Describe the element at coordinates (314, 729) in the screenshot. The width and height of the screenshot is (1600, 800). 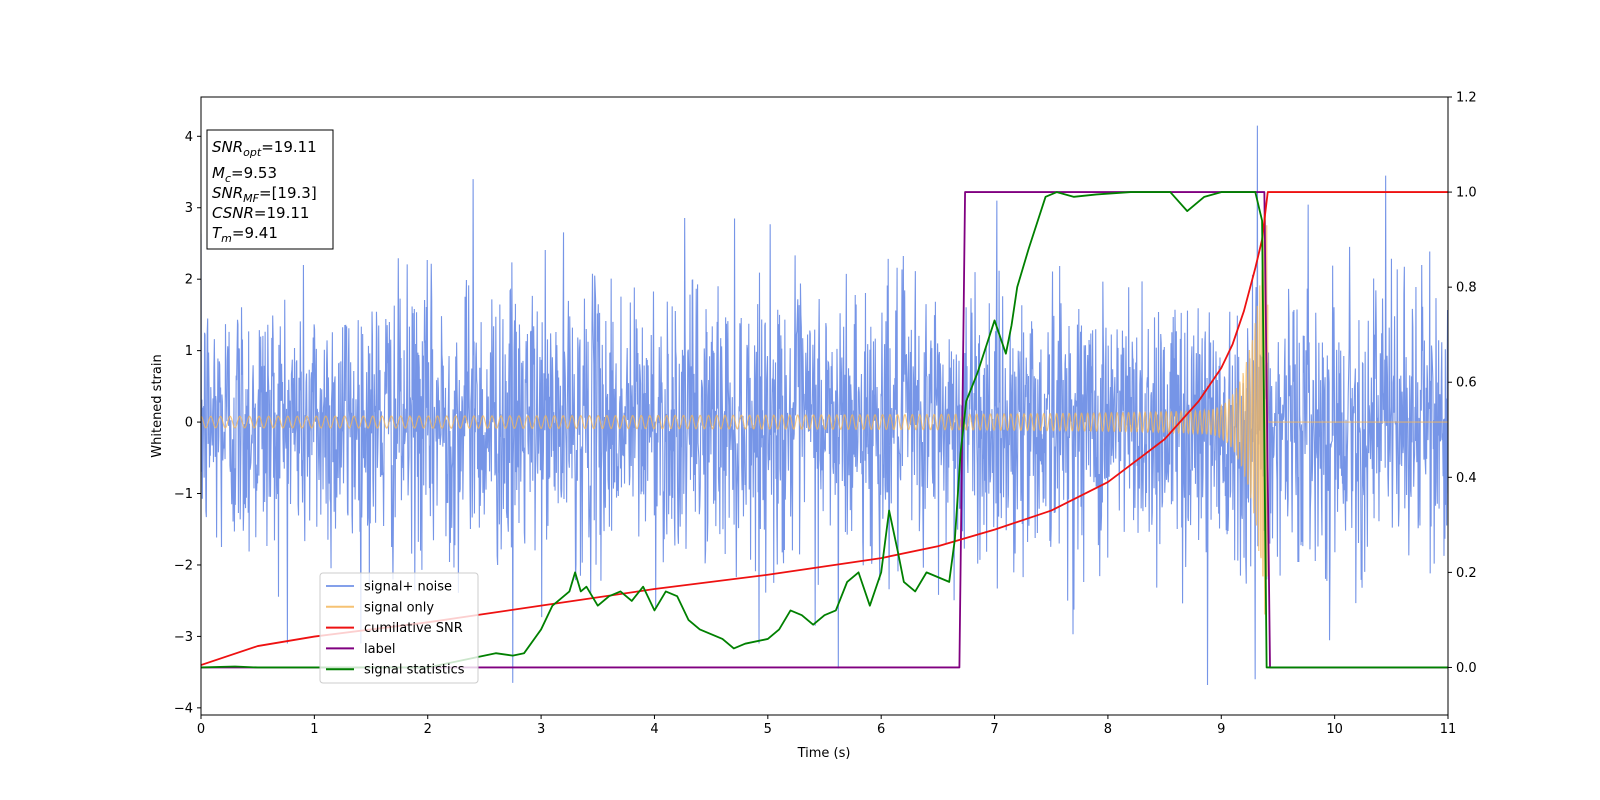
I see `x-tick-label: 1` at that location.